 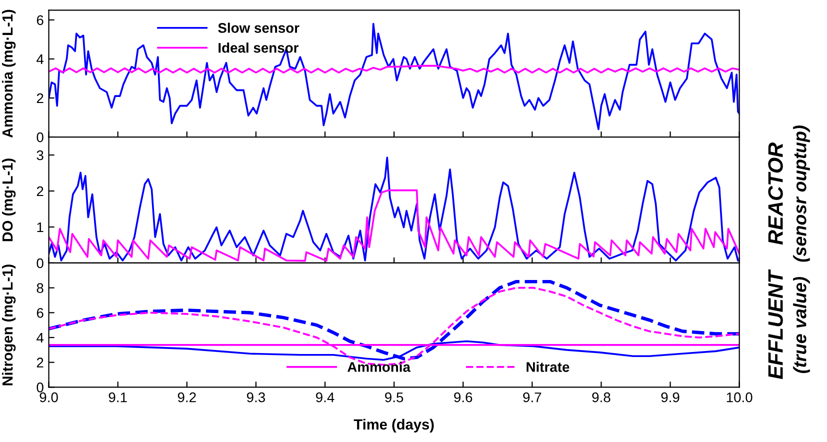 What do you see at coordinates (775, 193) in the screenshot?
I see `text: REACTOR` at bounding box center [775, 193].